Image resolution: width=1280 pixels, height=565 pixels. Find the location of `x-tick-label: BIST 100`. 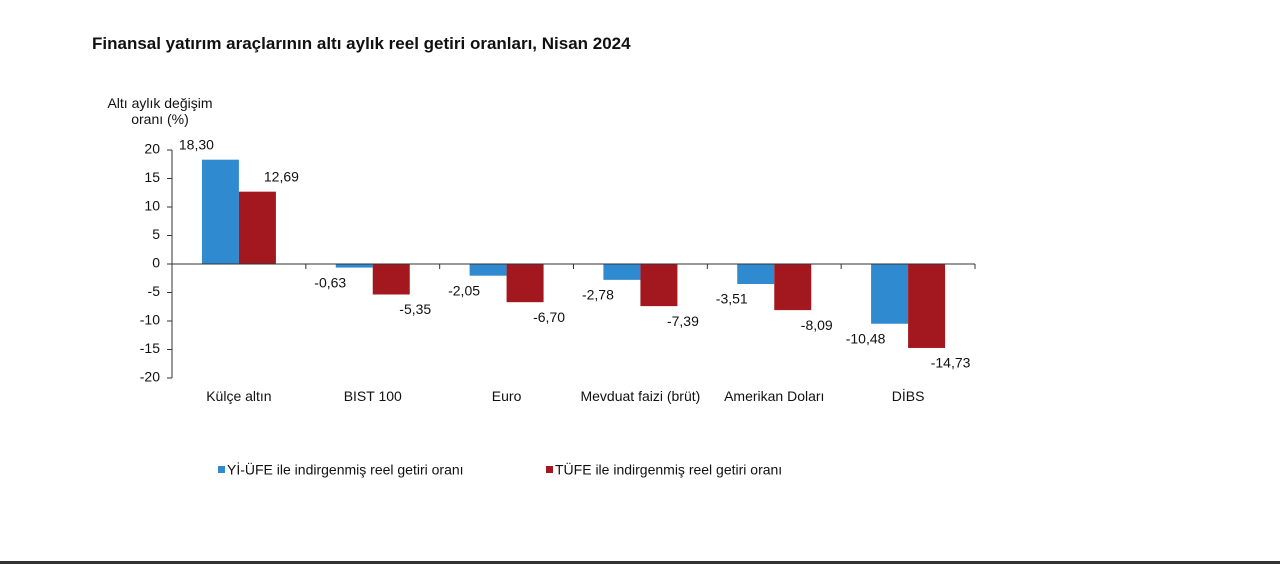

x-tick-label: BIST 100 is located at coordinates (372, 396).